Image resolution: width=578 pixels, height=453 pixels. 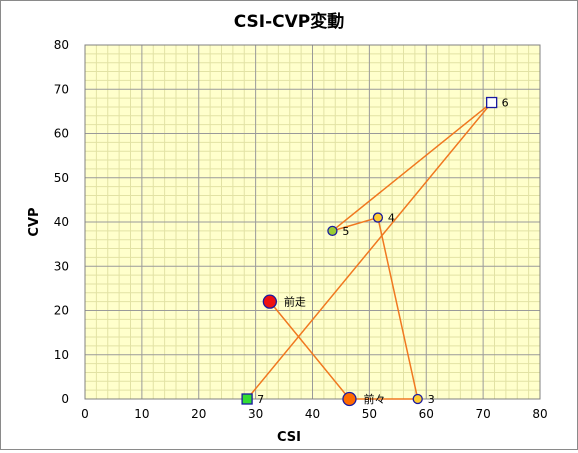 What do you see at coordinates (65, 399) in the screenshot?
I see `y-tick-label: 0` at bounding box center [65, 399].